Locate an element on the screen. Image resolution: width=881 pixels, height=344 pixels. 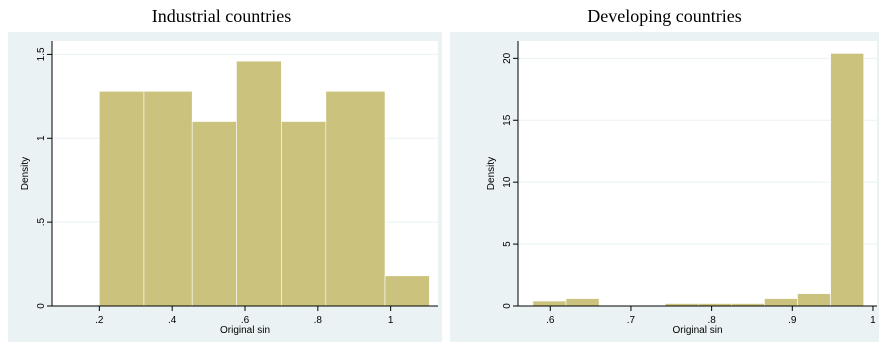
y-tick-label: .5 is located at coordinates (41, 222).